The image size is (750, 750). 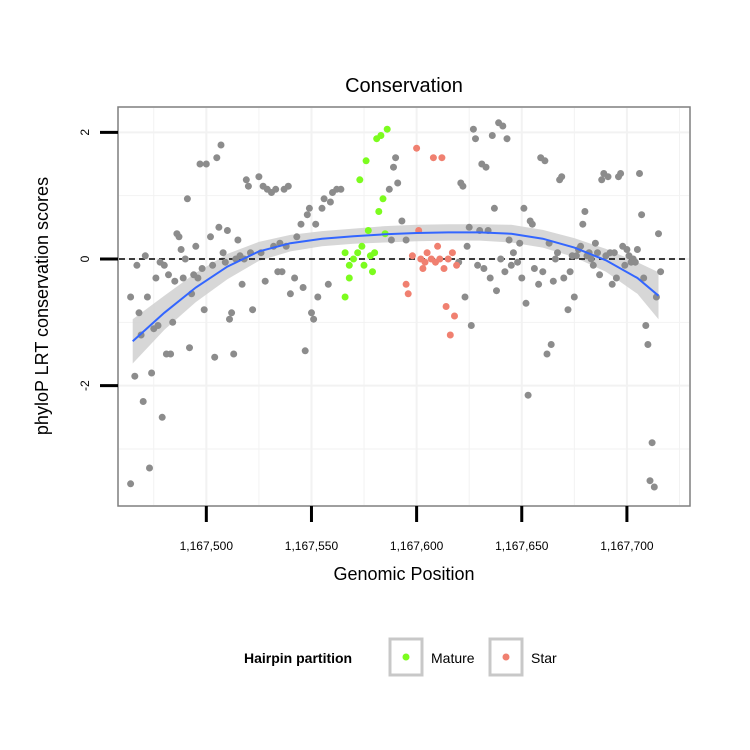 I want to click on y-tick-label: -2, so click(x=85, y=385).